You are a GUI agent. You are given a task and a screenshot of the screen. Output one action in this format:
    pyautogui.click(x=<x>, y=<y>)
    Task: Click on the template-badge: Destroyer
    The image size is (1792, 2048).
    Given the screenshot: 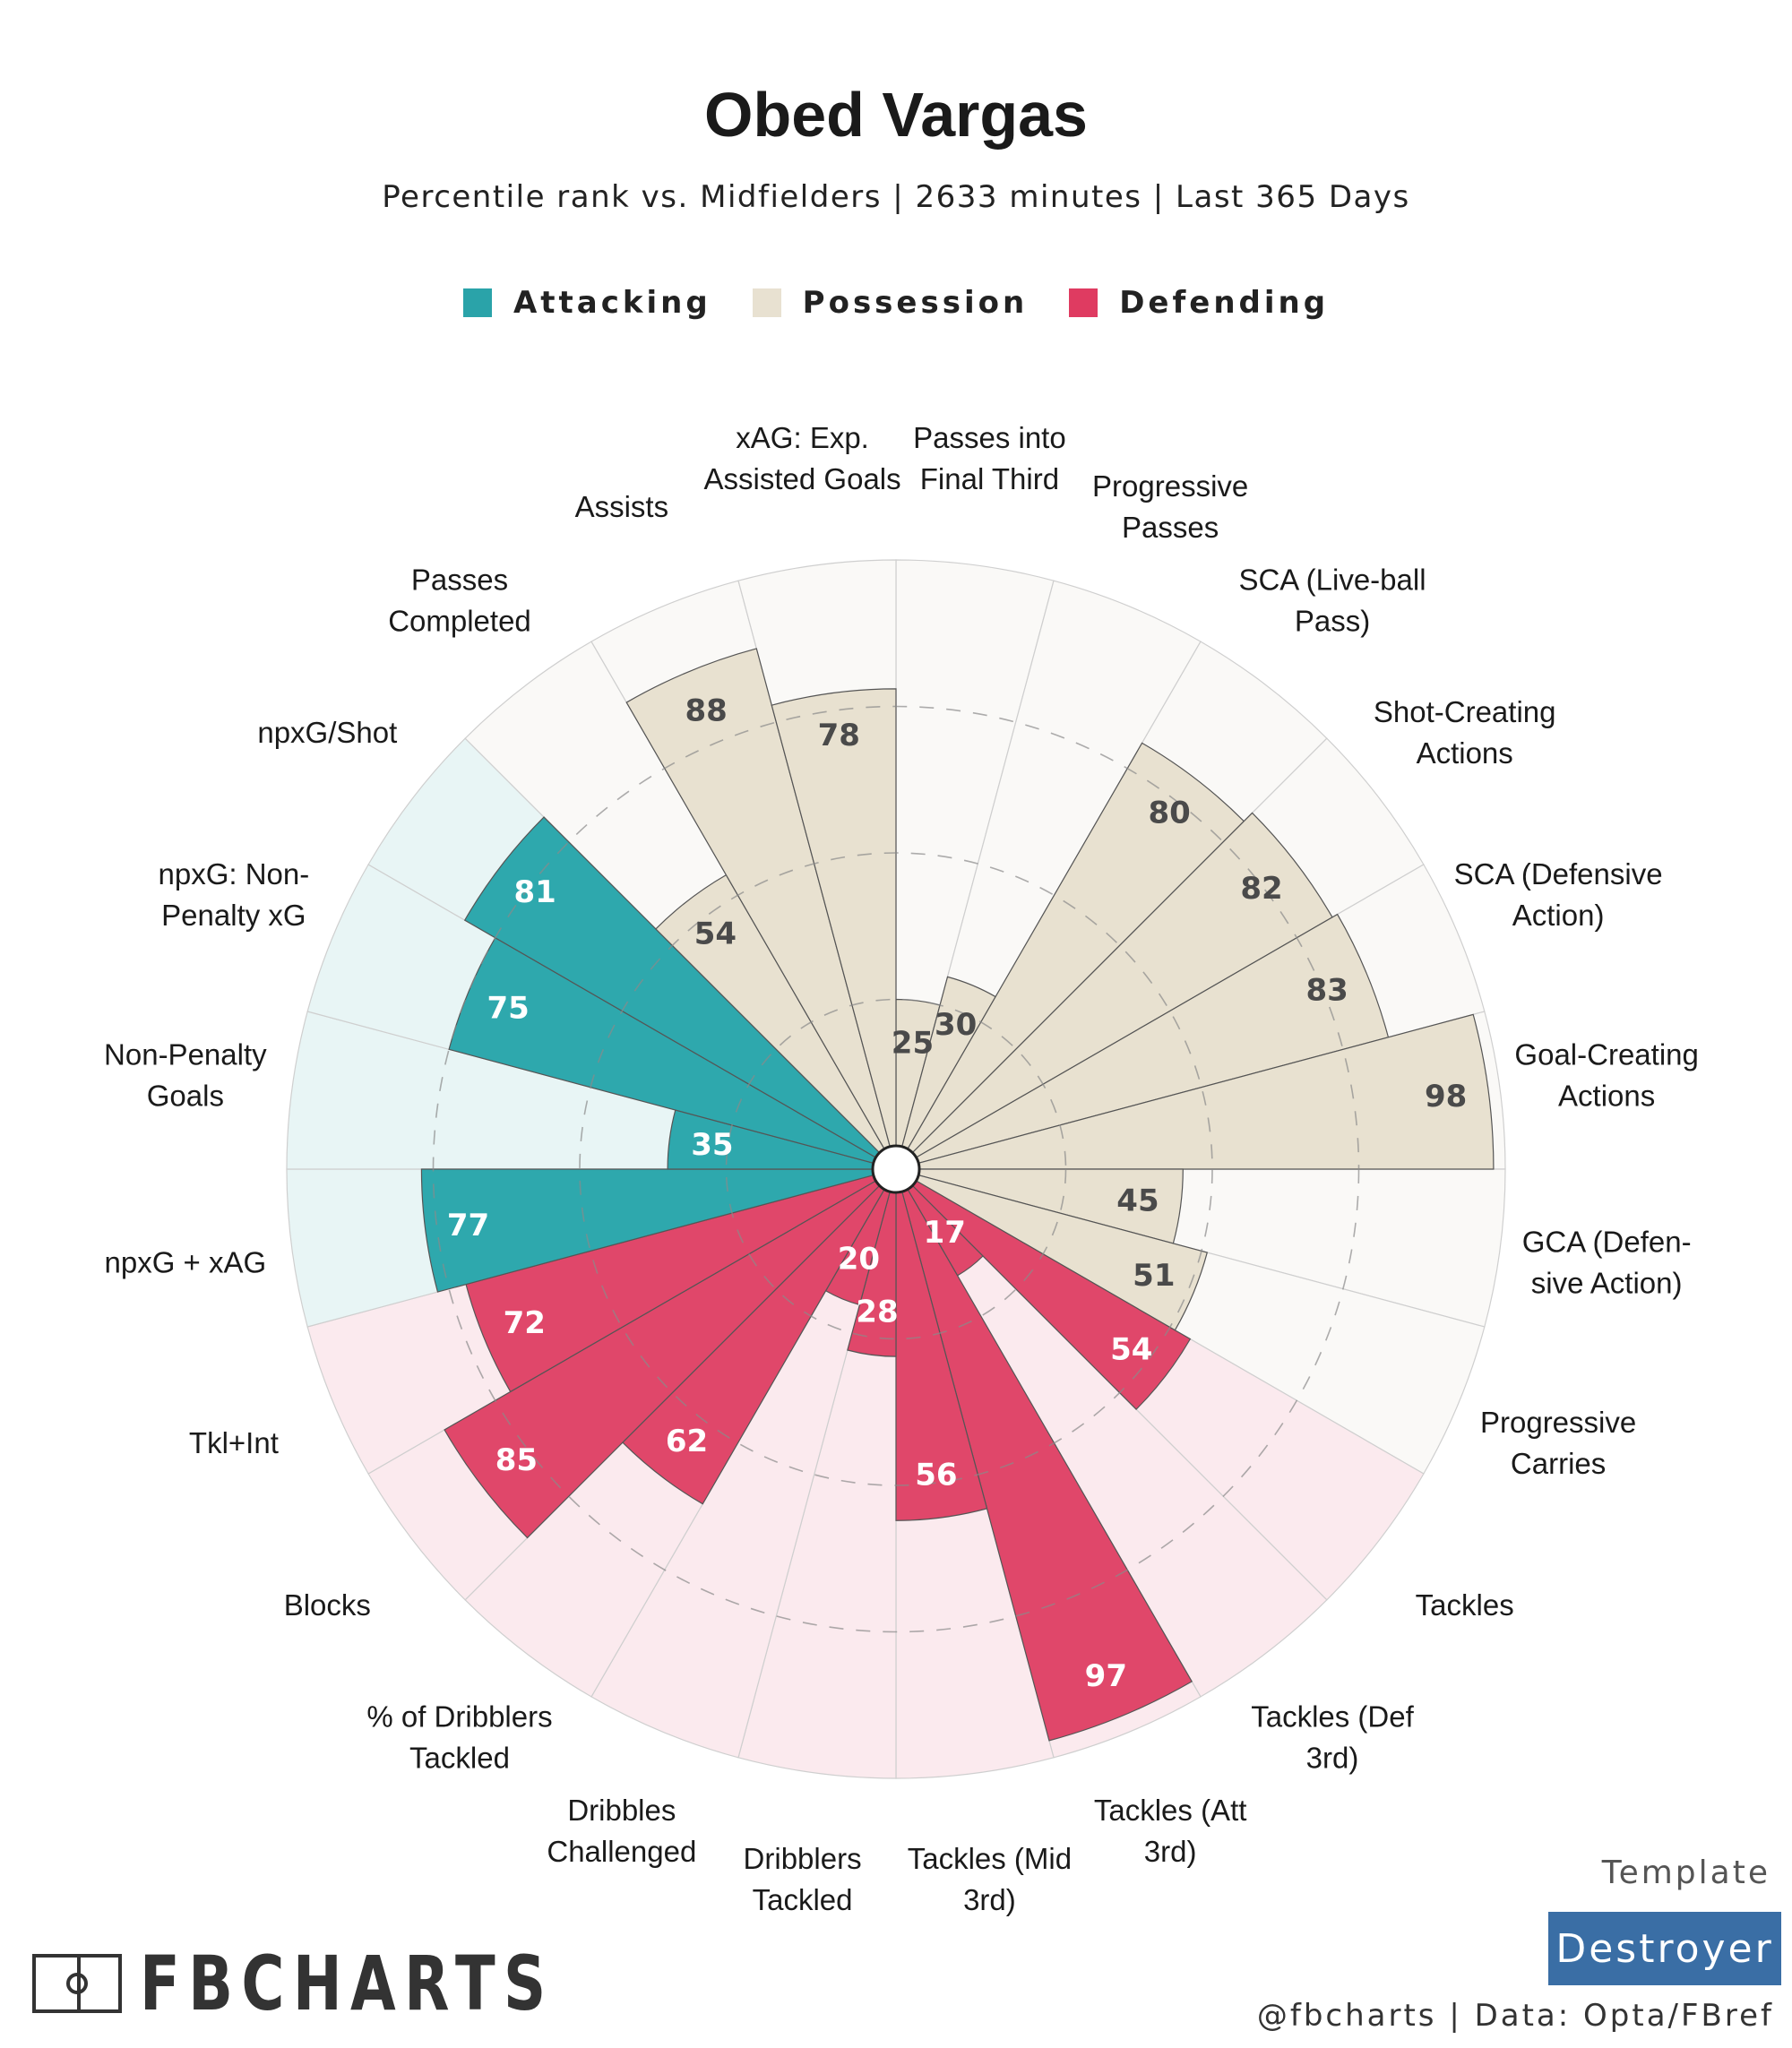 What is the action you would take?
    pyautogui.click(x=1664, y=1948)
    